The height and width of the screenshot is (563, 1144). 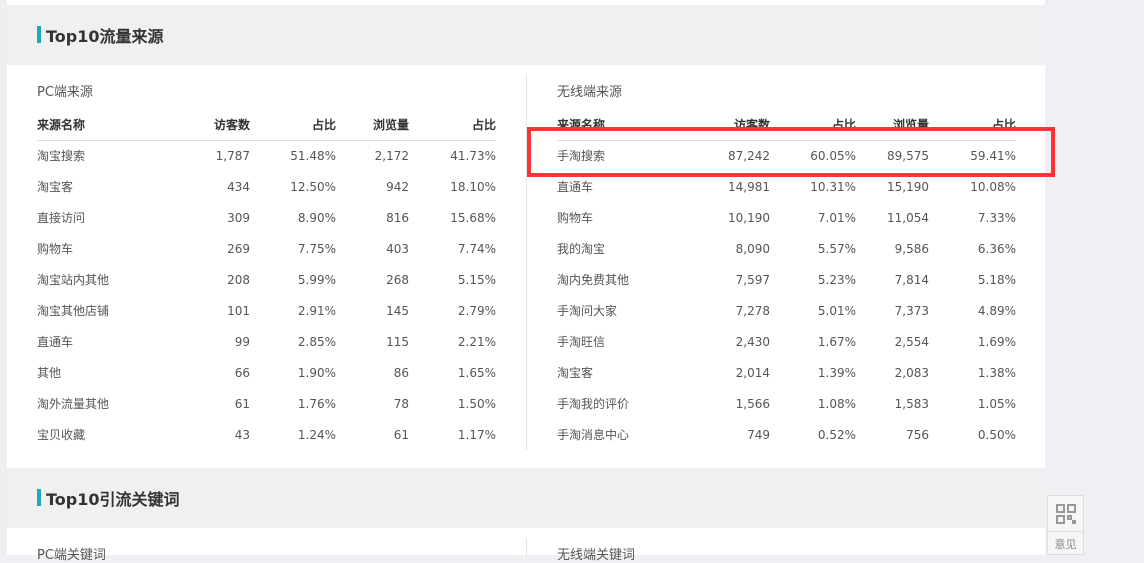 I want to click on table-row: 手淘搜索 87,242 60.05% 89,575 59.41%, so click(x=786, y=155).